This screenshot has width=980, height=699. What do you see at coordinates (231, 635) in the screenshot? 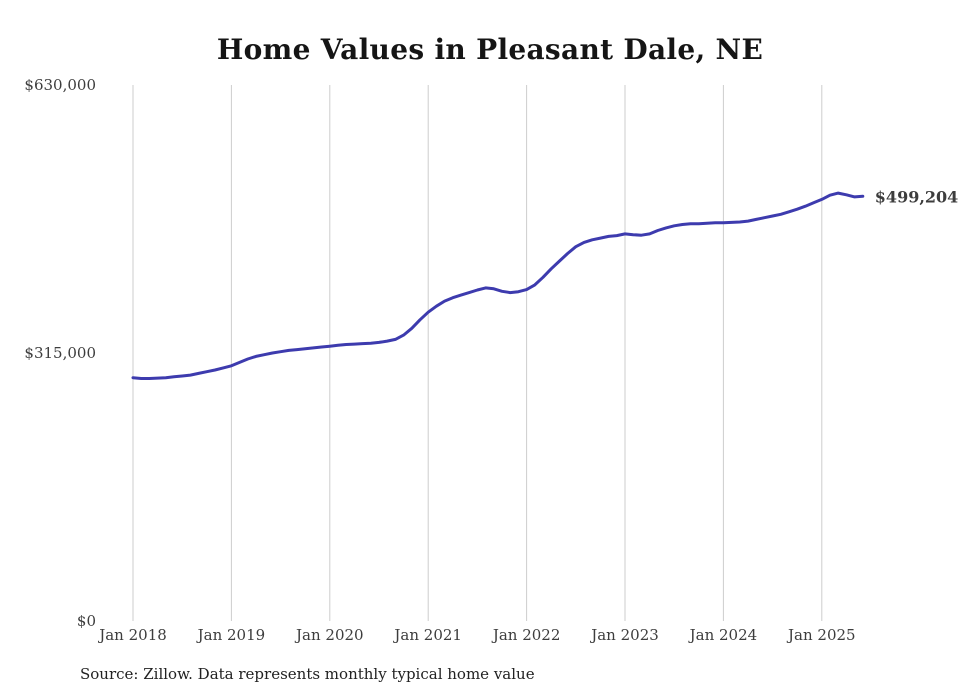
I see `x-tick-label: Jan 2019` at bounding box center [231, 635].